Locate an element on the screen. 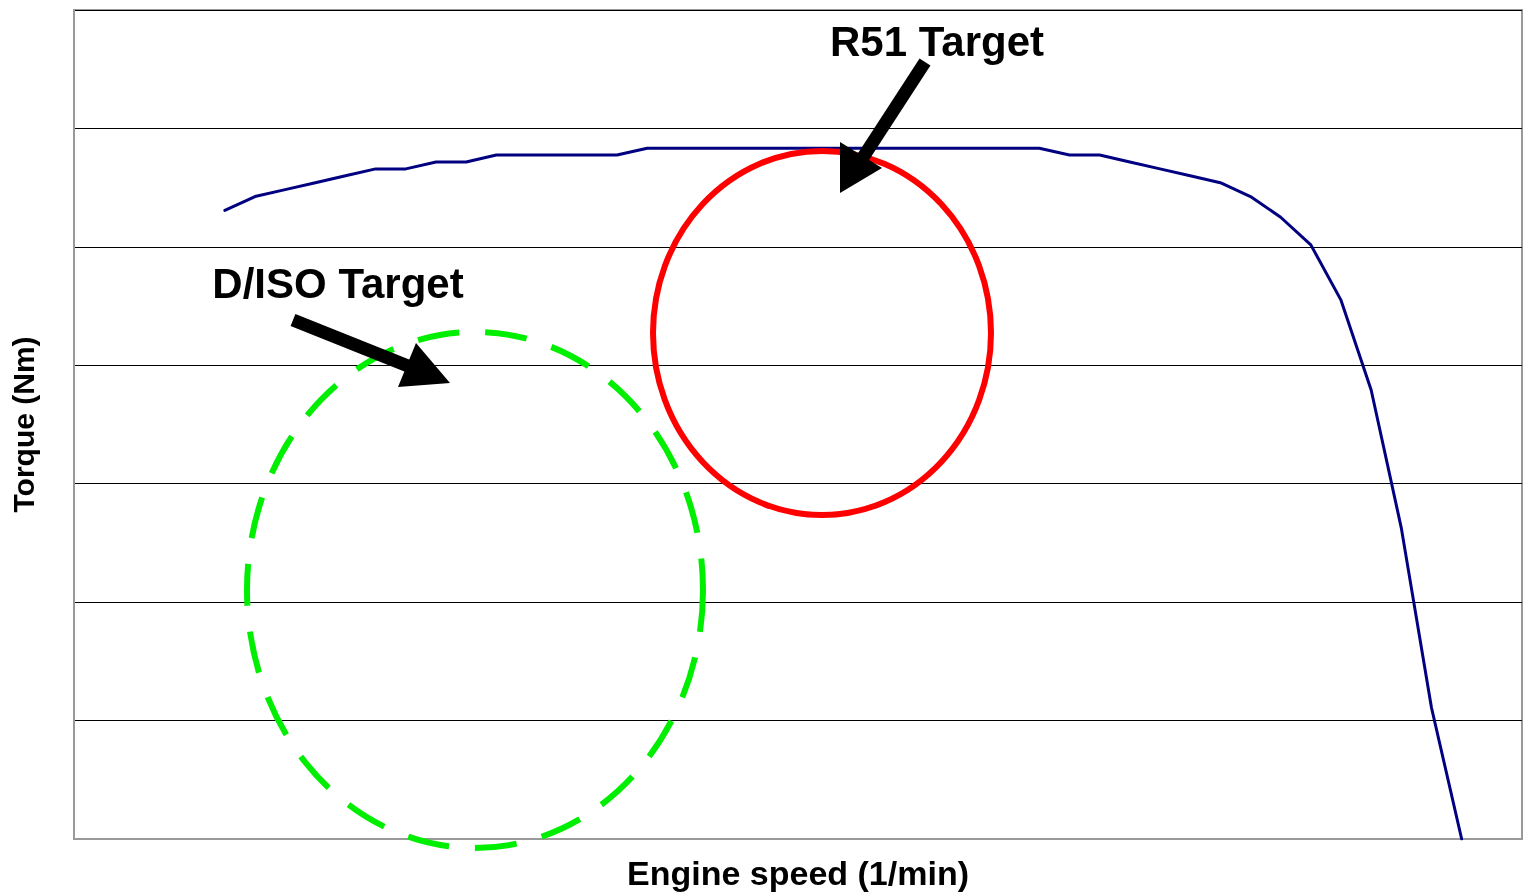 The height and width of the screenshot is (895, 1525). x-axis-title: Engine speed (1/min) is located at coordinates (798, 873).